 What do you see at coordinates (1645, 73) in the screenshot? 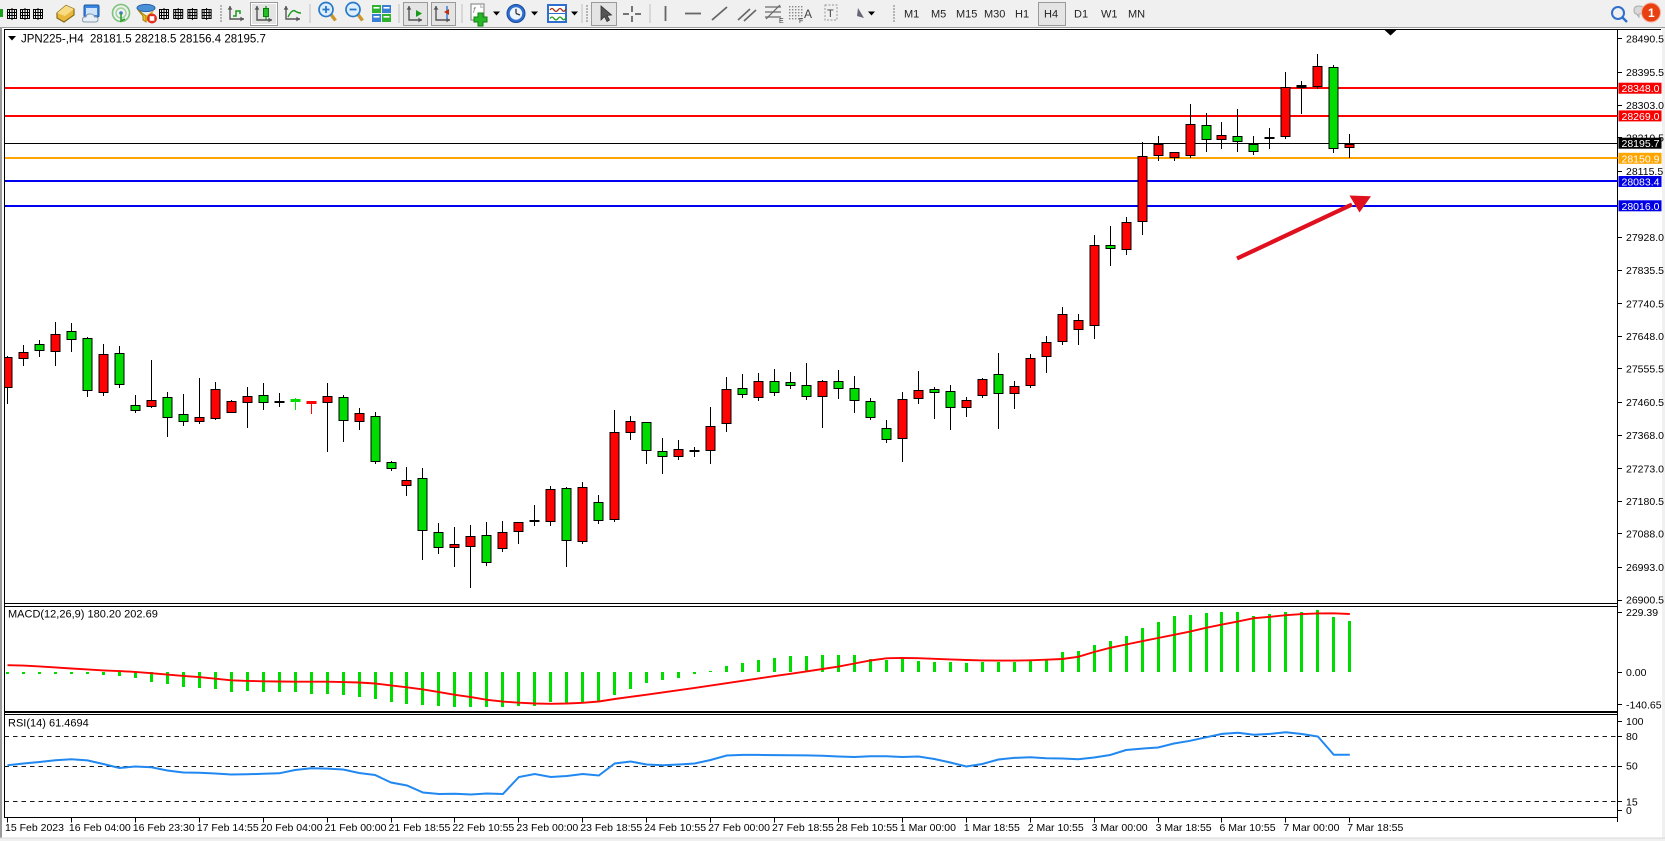
I see `svg-text: 28395.5` at bounding box center [1645, 73].